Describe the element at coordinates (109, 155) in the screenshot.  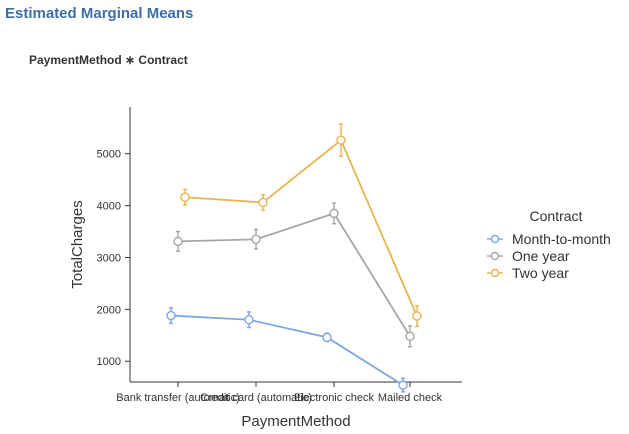
I see `y-tick-label: 5000` at that location.